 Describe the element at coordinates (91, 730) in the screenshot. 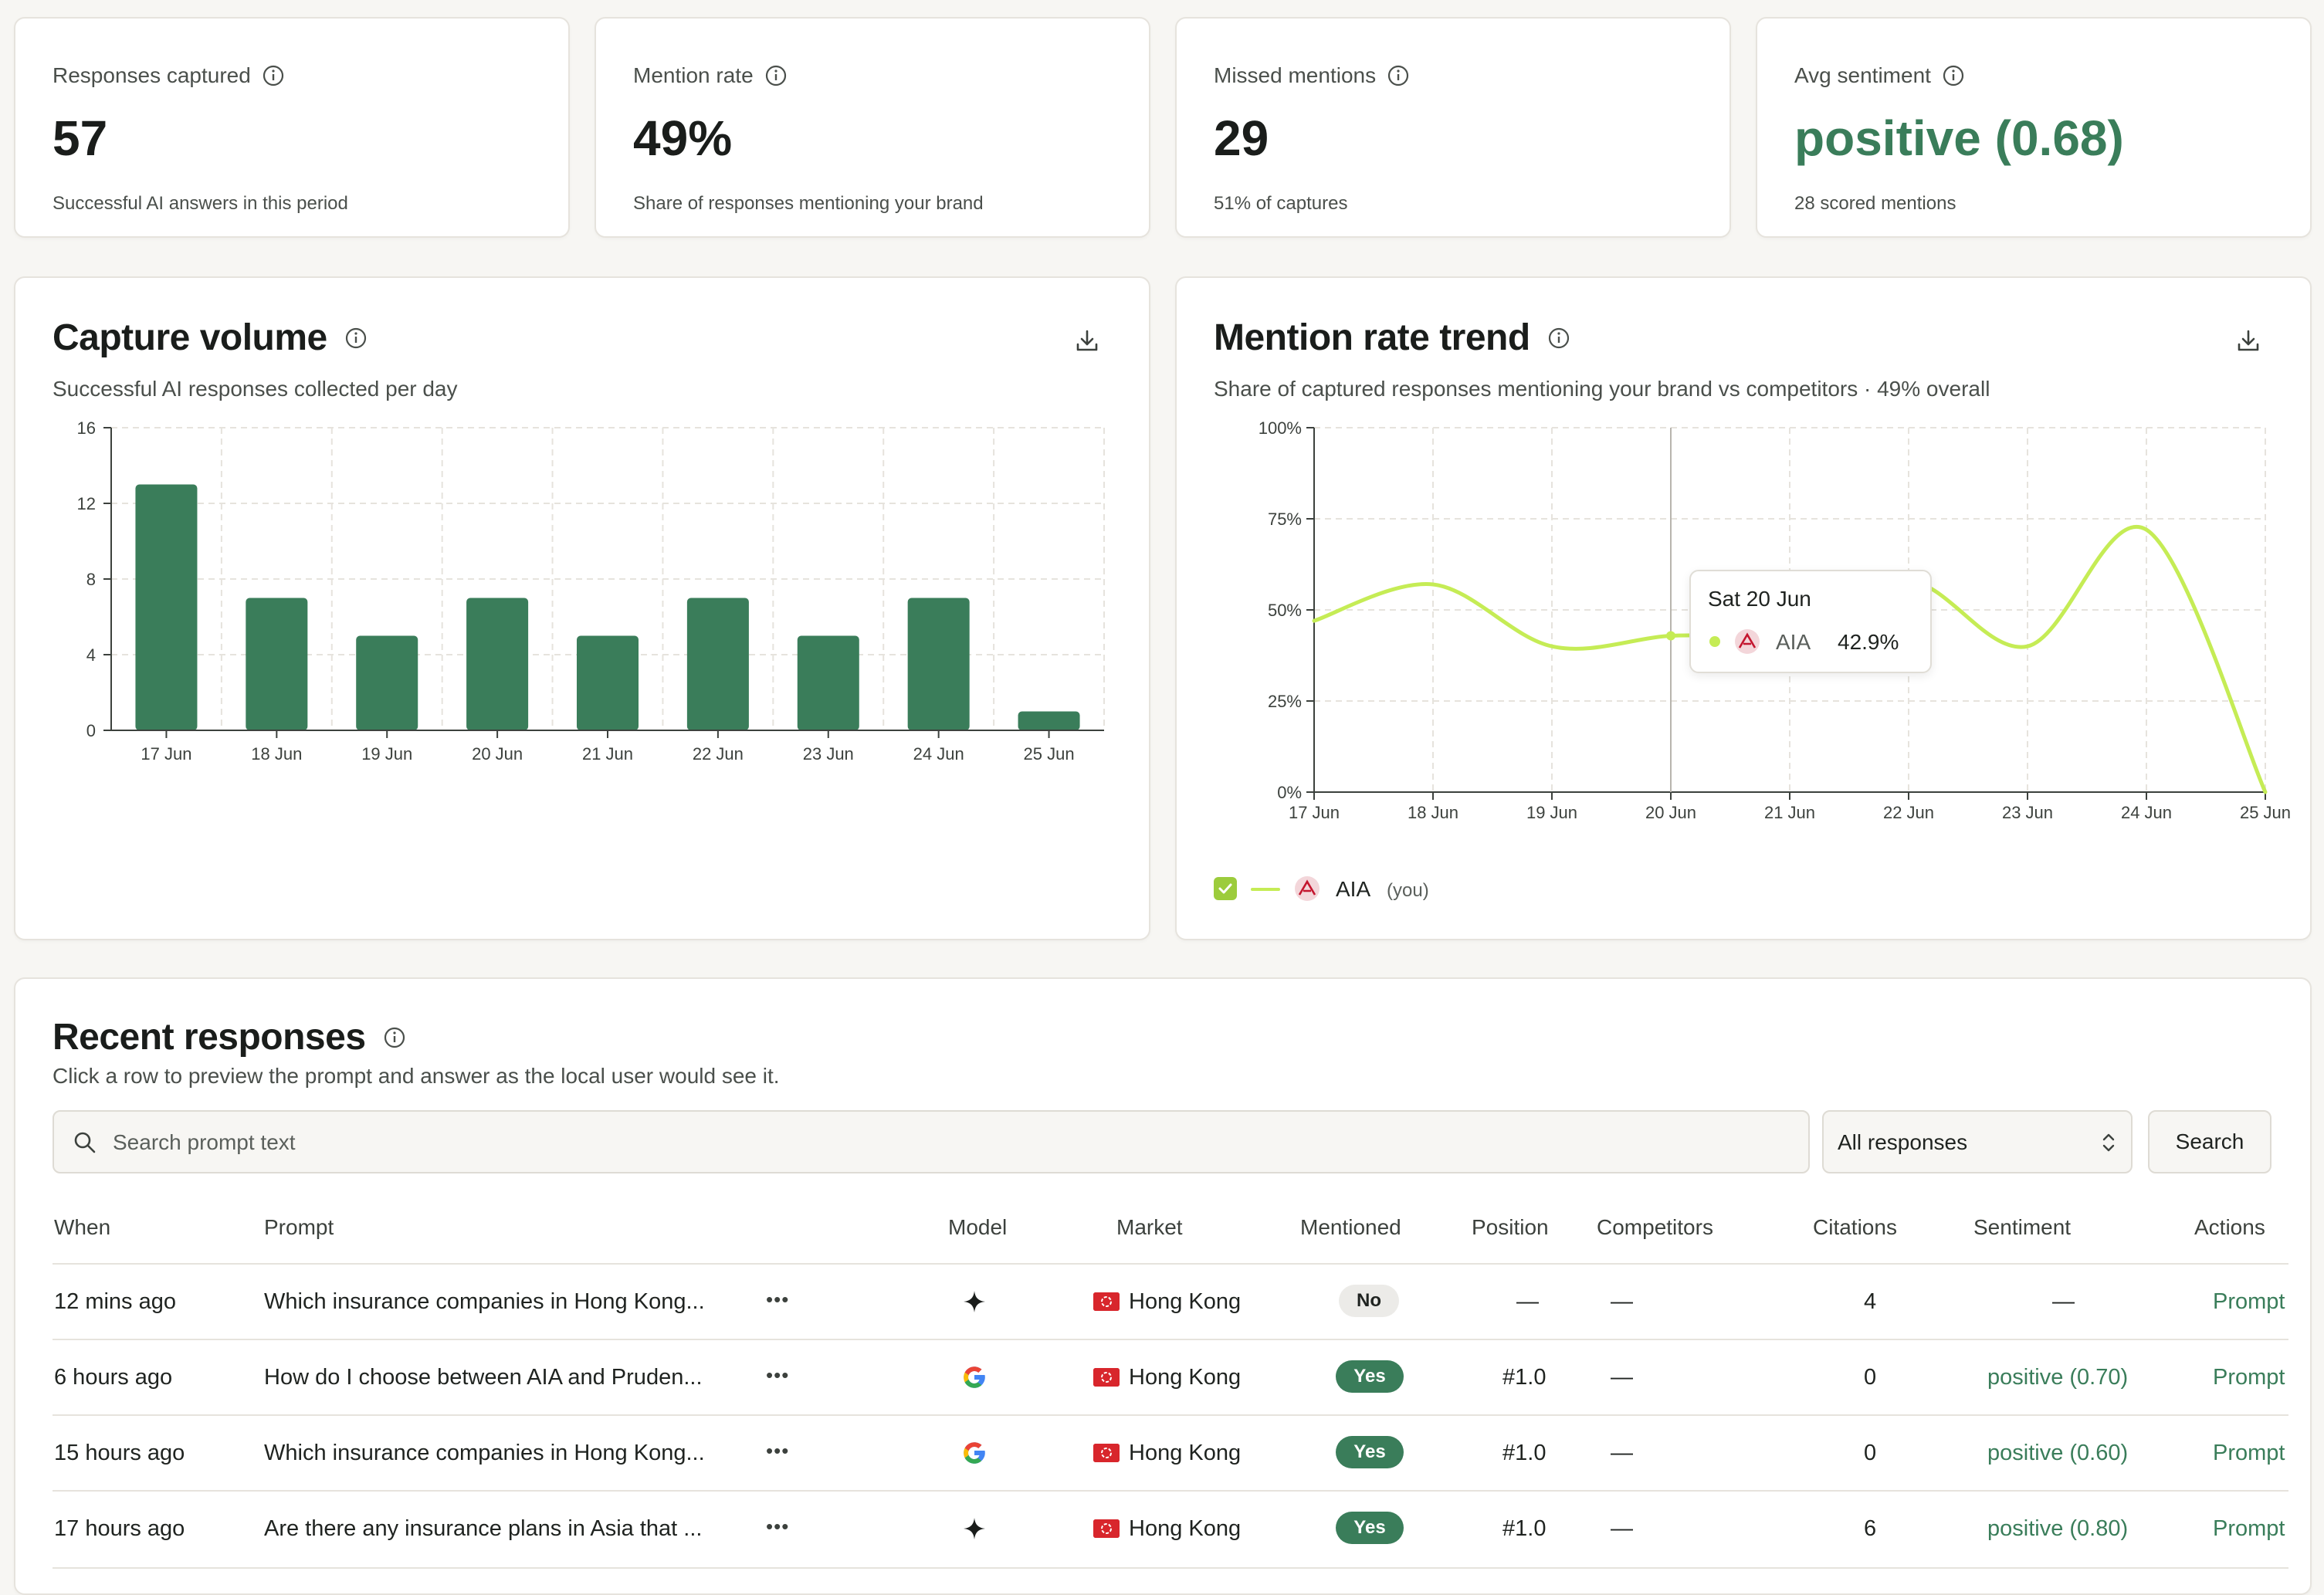

I see `y-tick-label: 0` at that location.